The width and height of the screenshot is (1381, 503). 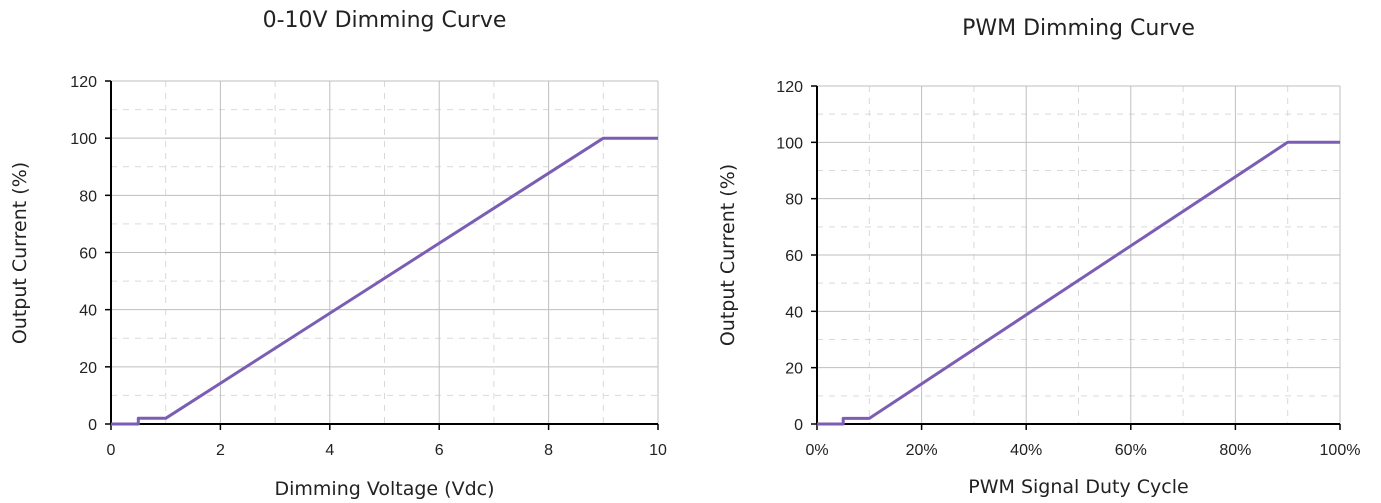 I want to click on x-tick-label: 60%, so click(x=1131, y=450).